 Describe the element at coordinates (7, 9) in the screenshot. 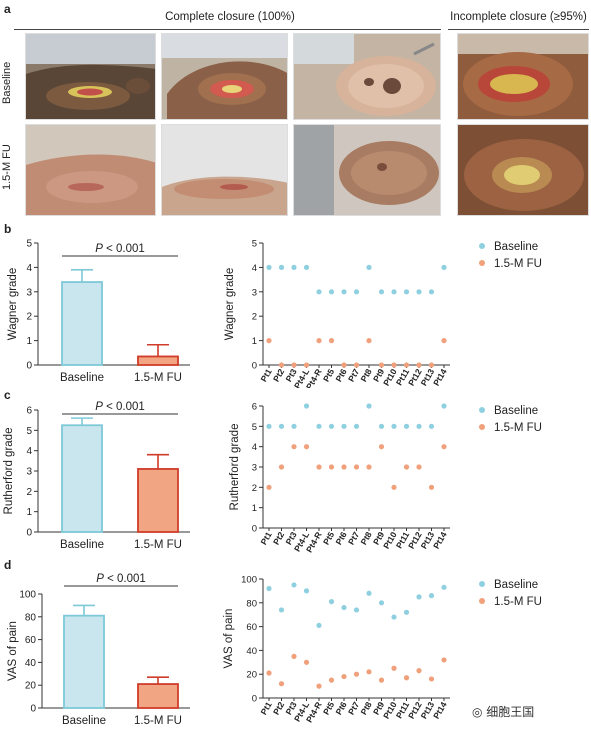

I see `panel-letter-a: a` at that location.